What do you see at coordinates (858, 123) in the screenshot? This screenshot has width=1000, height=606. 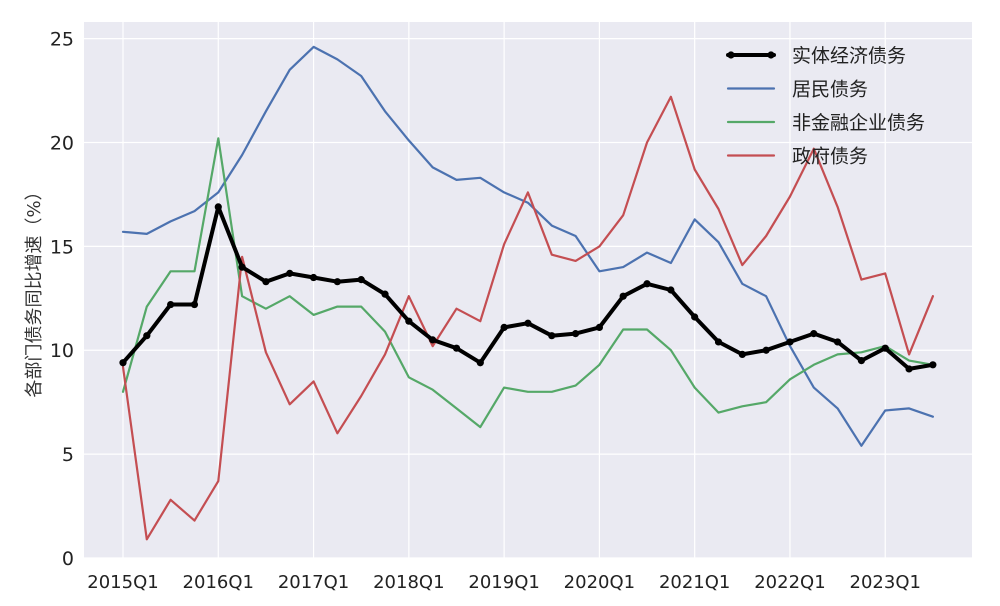 I see `legend-label: 非金融企业债务` at bounding box center [858, 123].